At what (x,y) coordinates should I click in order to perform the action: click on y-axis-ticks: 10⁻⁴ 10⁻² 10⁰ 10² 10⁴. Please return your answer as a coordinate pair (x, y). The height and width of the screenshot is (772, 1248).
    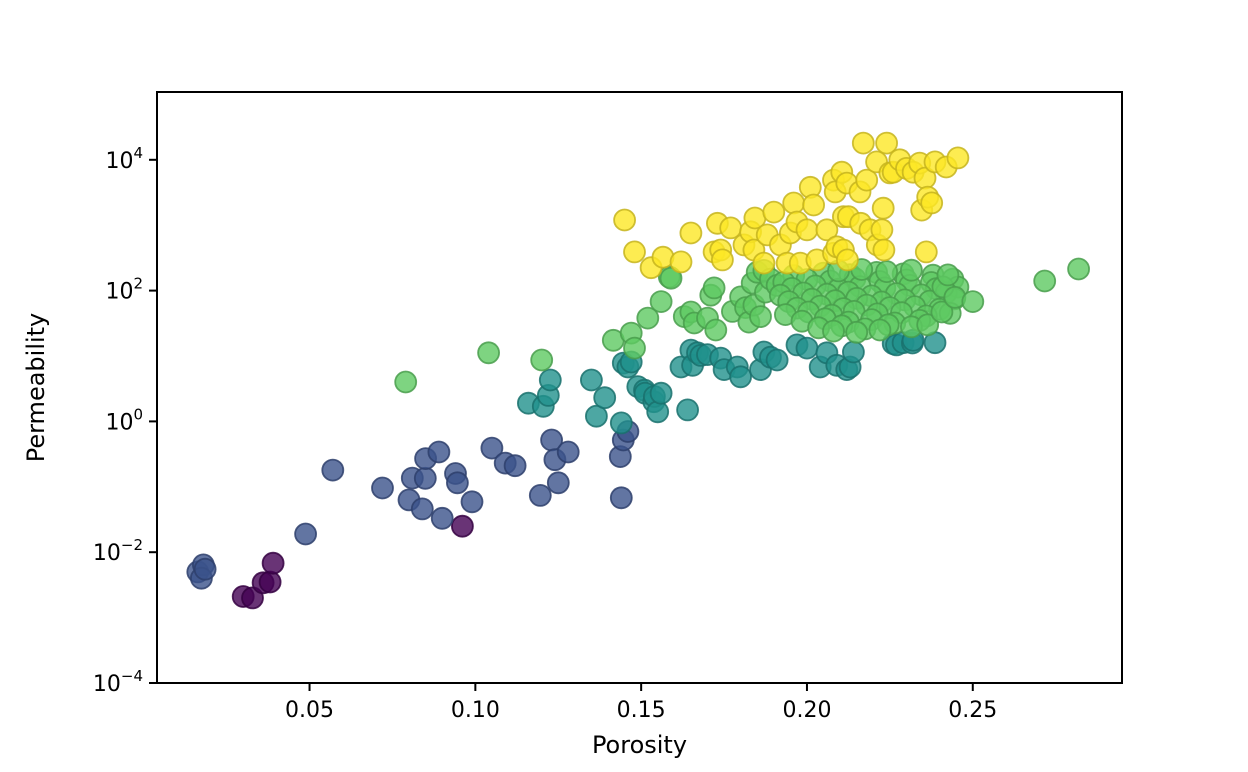
    Looking at the image, I should click on (125, 420).